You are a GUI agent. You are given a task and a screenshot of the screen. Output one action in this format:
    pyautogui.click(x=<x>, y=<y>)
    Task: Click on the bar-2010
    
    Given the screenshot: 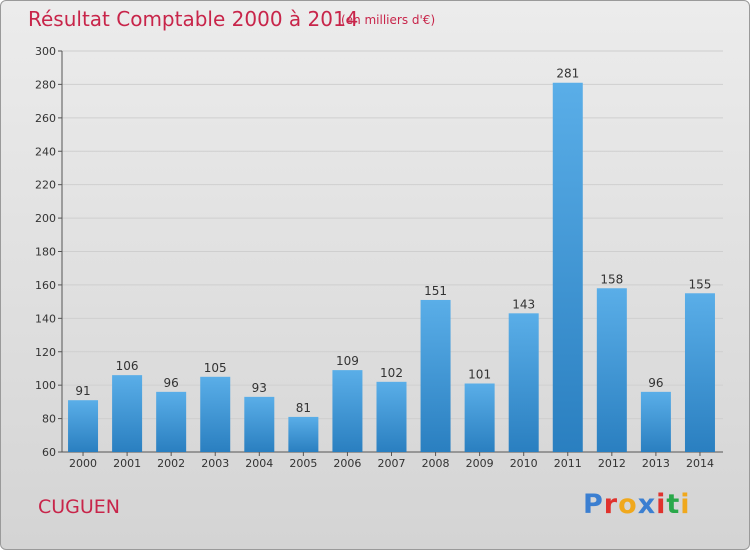 What is the action you would take?
    pyautogui.click(x=523, y=382)
    